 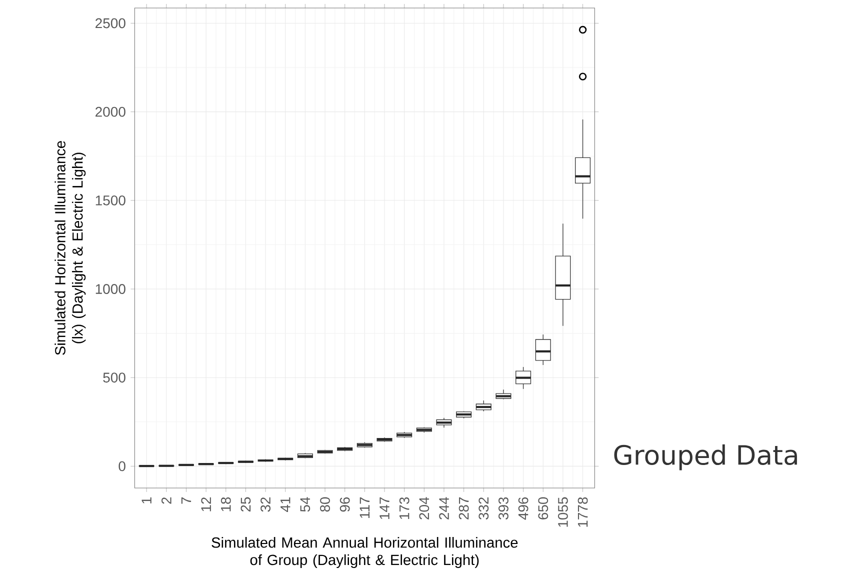 What do you see at coordinates (705, 457) in the screenshot?
I see `text: Grouped Data` at bounding box center [705, 457].